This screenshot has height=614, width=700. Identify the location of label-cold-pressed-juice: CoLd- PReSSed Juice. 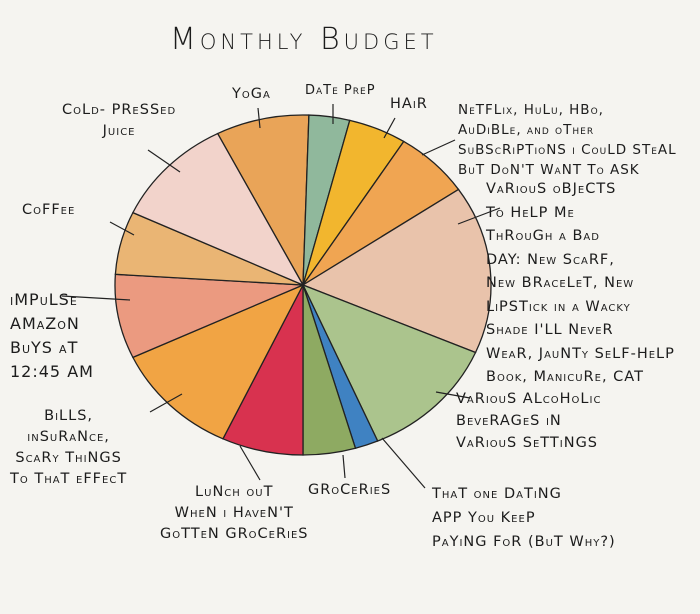
(119, 120).